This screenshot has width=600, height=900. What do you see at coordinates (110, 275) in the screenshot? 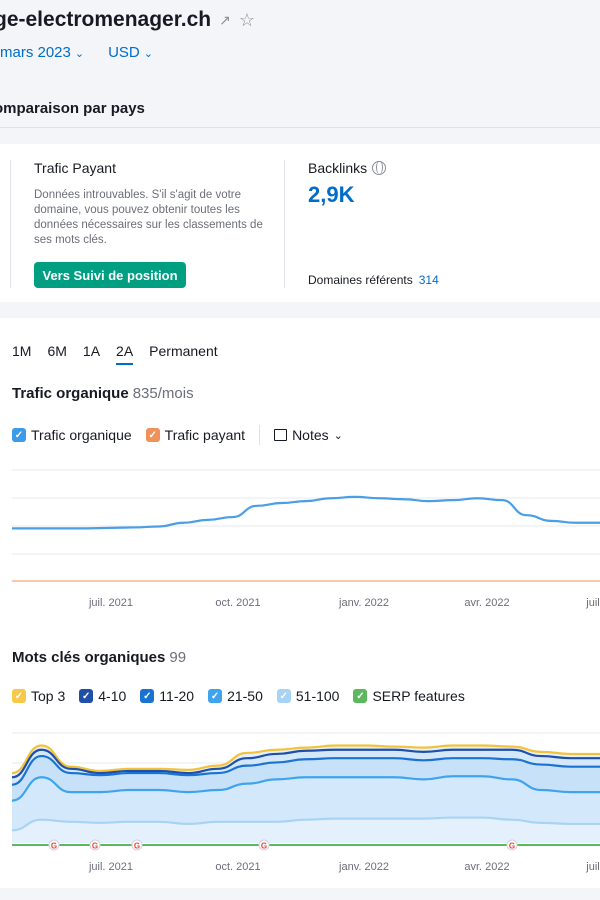
I see `position-tracking-button: Vers Suivi de position` at bounding box center [110, 275].